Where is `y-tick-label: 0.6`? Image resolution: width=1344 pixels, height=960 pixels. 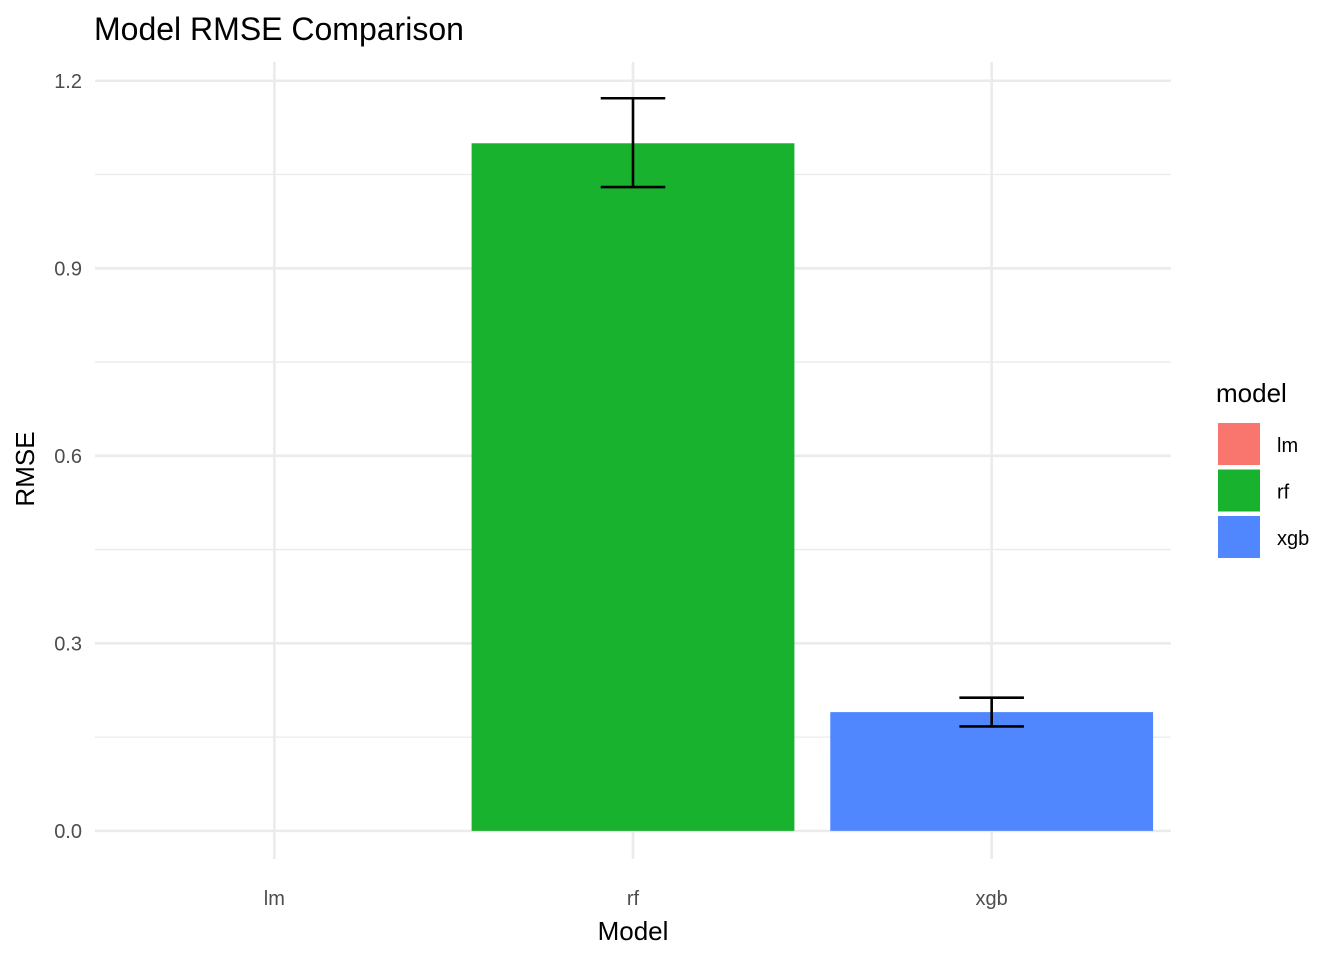 y-tick-label: 0.6 is located at coordinates (68, 457).